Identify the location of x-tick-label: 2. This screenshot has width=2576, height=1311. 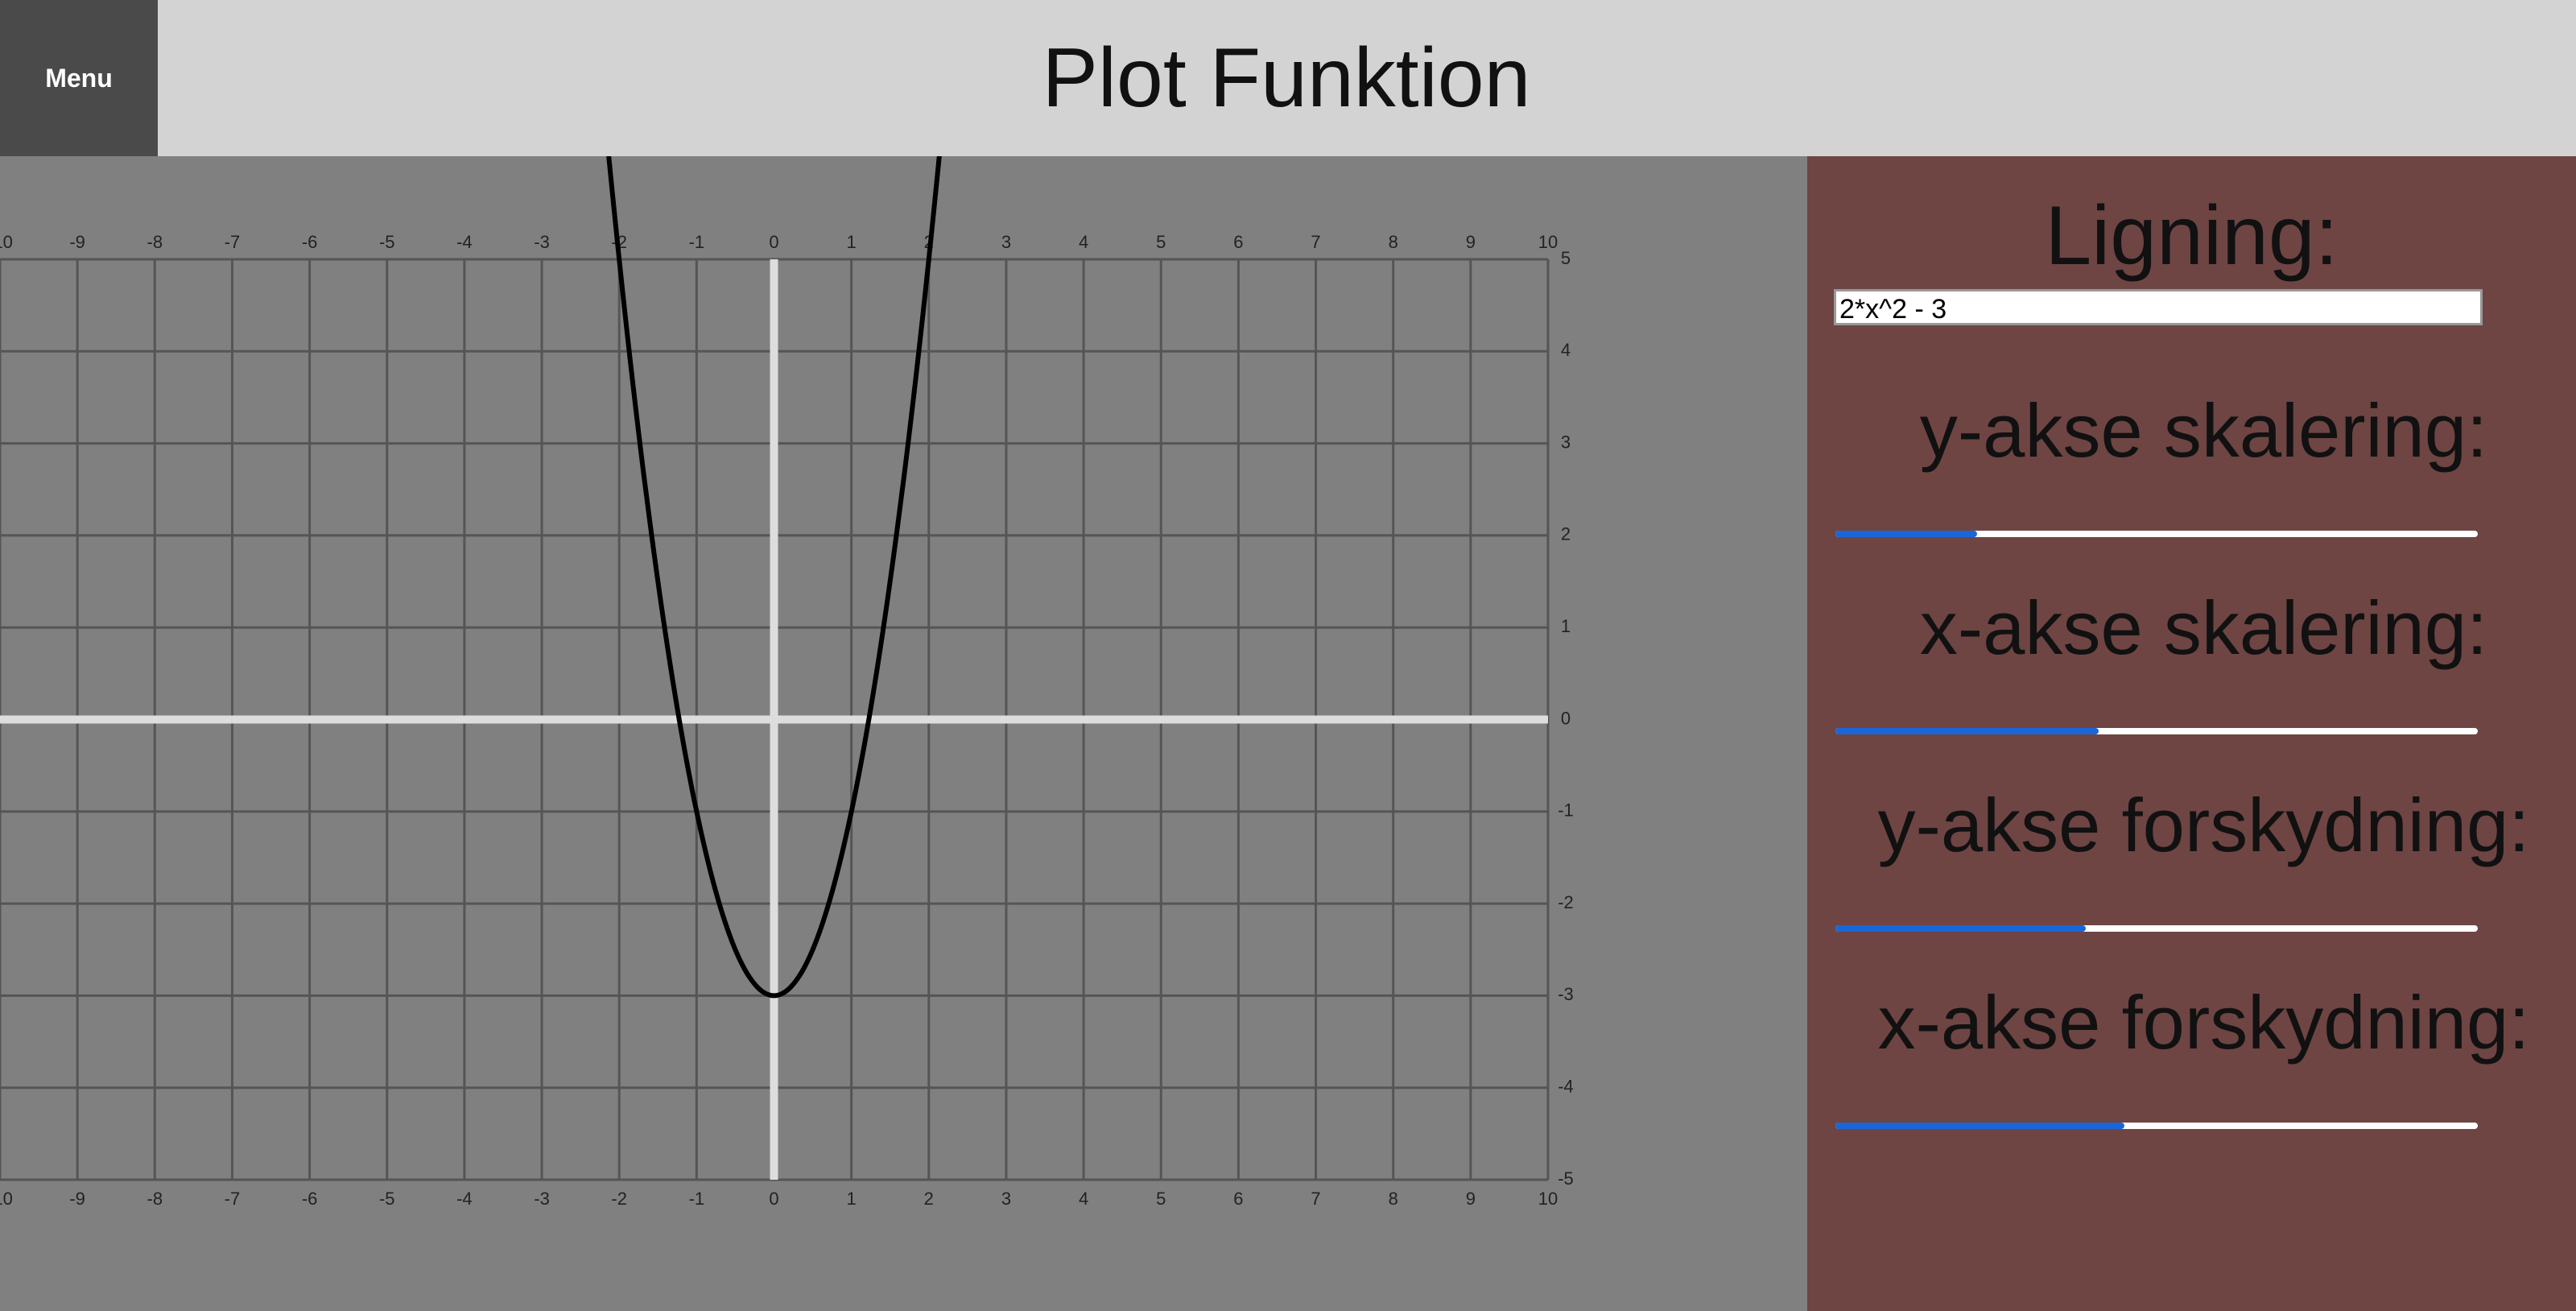
(929, 1199).